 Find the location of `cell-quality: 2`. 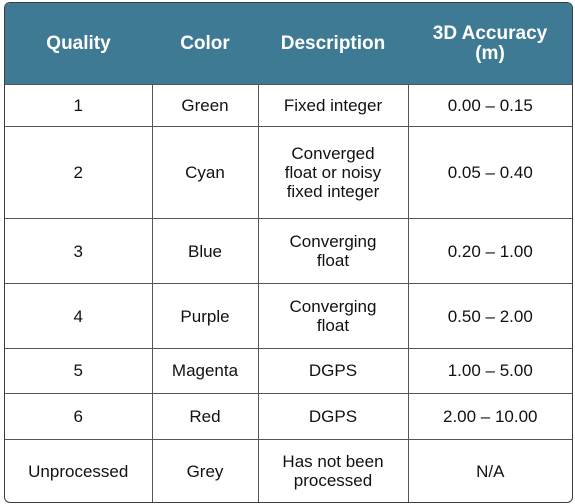

cell-quality: 2 is located at coordinates (78, 172).